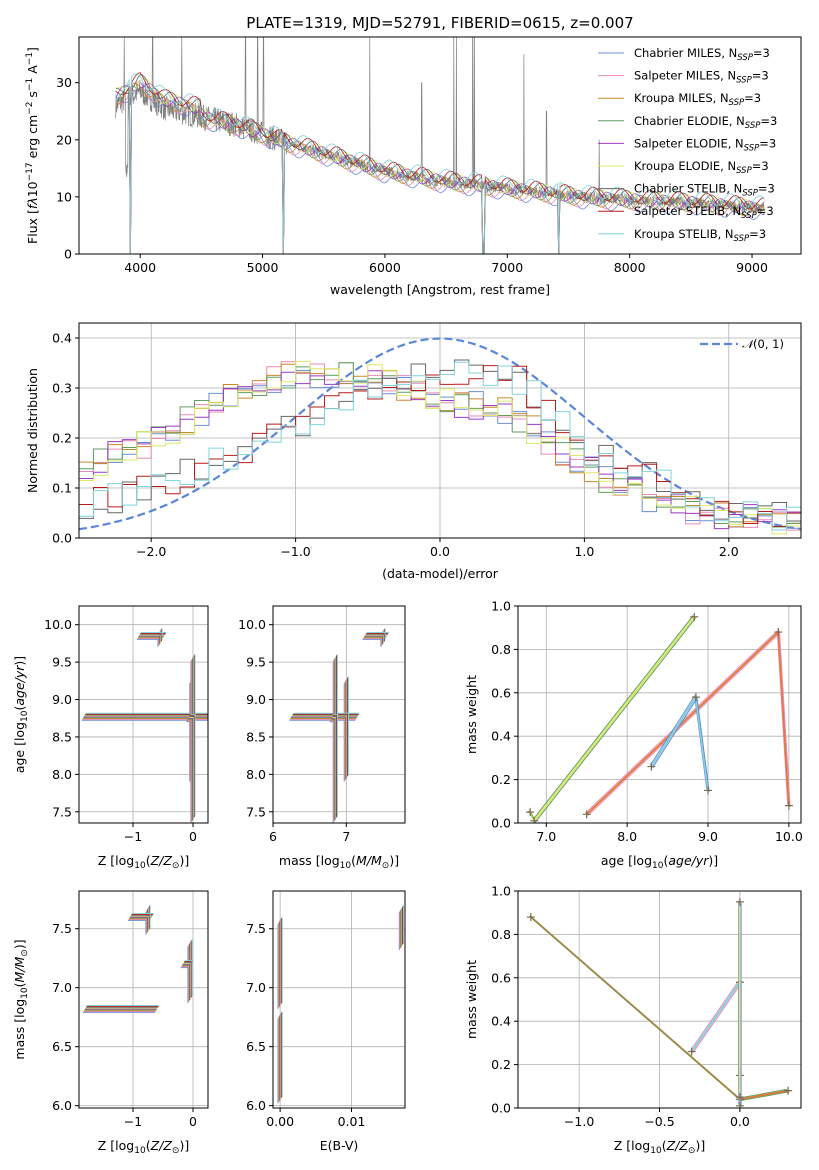 This screenshot has height=1170, width=819. What do you see at coordinates (697, 99) in the screenshot?
I see `legend-label: Kroupa MILES, NSSP=3` at bounding box center [697, 99].